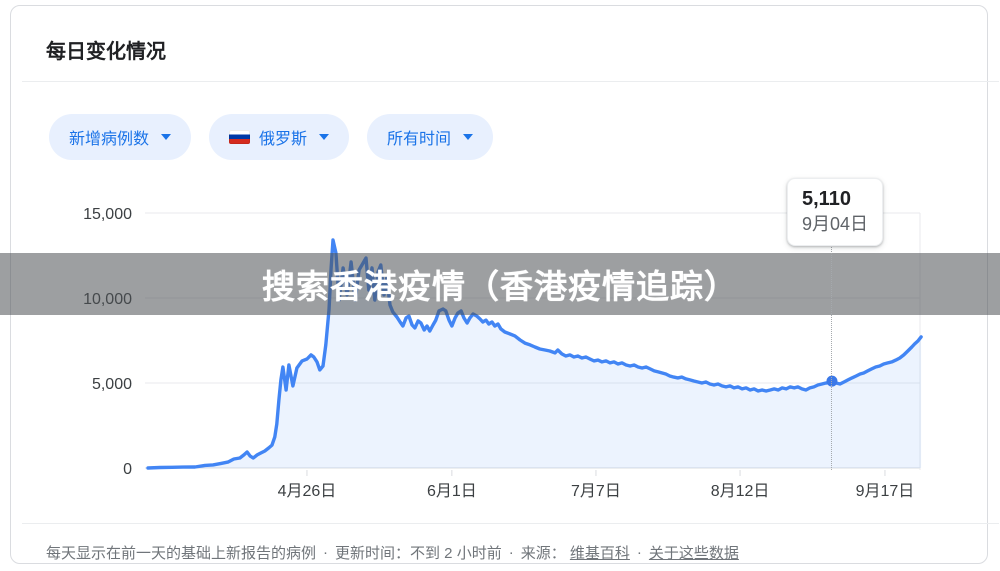 The image size is (1000, 571). I want to click on title-divider, so click(510, 81).